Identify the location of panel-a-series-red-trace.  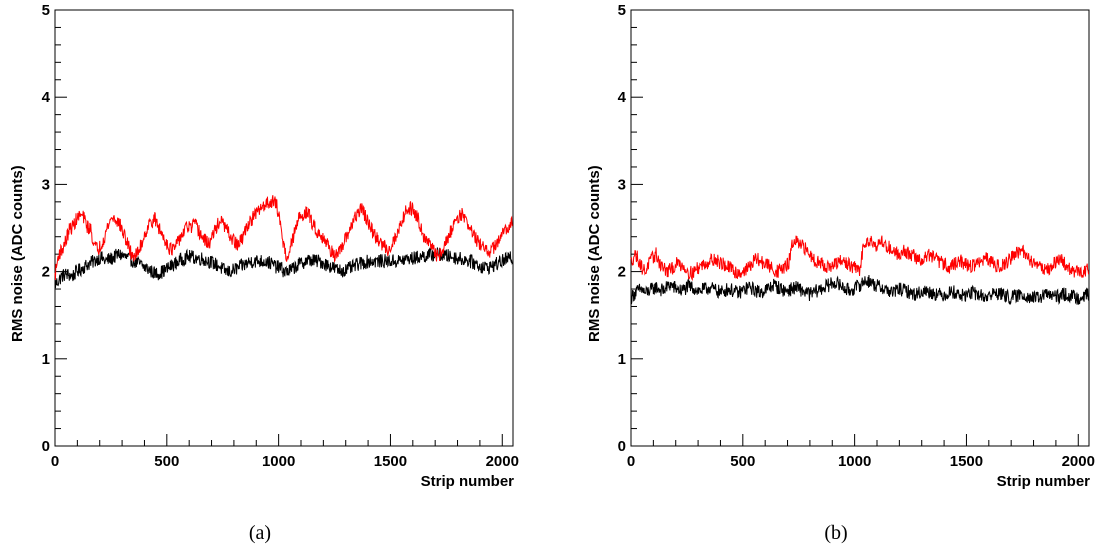
(283, 237).